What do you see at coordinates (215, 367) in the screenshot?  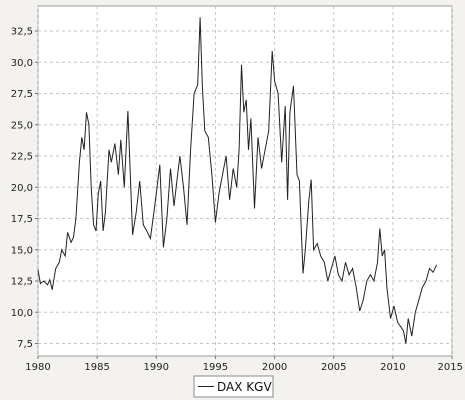 I see `x-tick-label: 1995` at bounding box center [215, 367].